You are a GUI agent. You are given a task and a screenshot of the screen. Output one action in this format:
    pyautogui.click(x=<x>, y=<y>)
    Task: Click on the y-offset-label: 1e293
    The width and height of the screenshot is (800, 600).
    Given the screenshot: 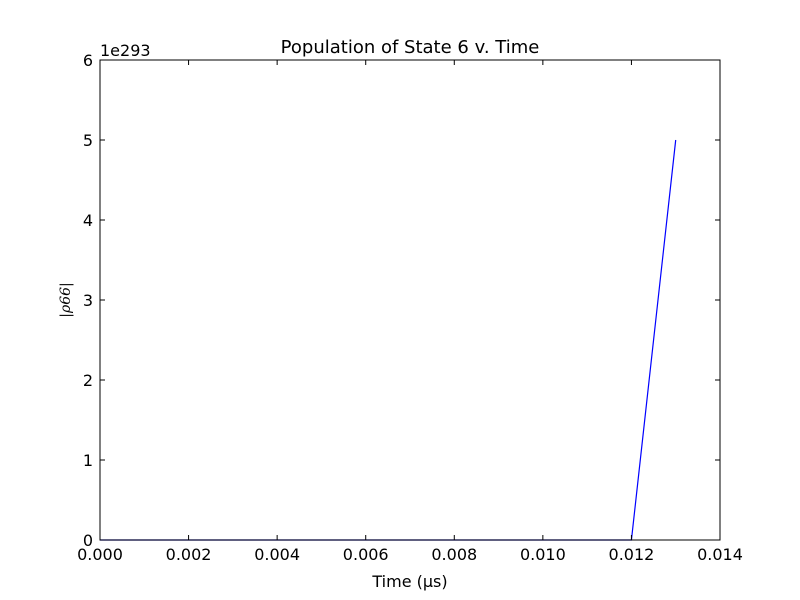 What is the action you would take?
    pyautogui.click(x=125, y=50)
    